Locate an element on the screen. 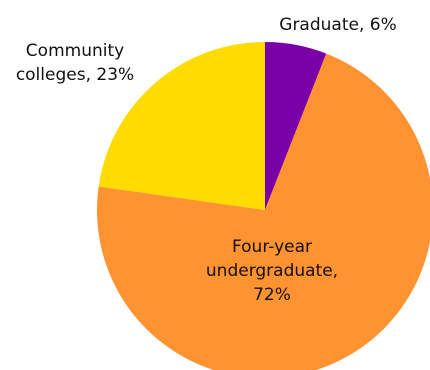  slice-label-1: Four-year undergraduate, 72% is located at coordinates (272, 271).